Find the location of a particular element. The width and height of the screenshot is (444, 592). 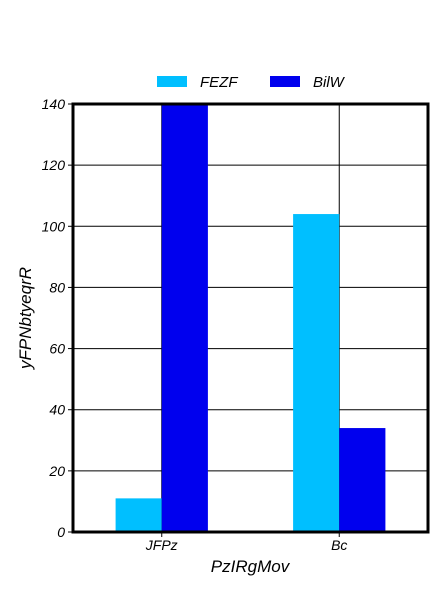

bar-BilW-Bc is located at coordinates (362, 480).